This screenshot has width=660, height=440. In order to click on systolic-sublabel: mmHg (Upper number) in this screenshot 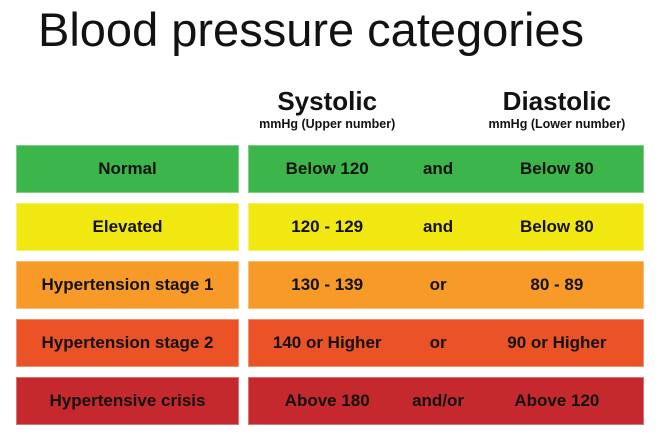, I will do `click(327, 124)`.